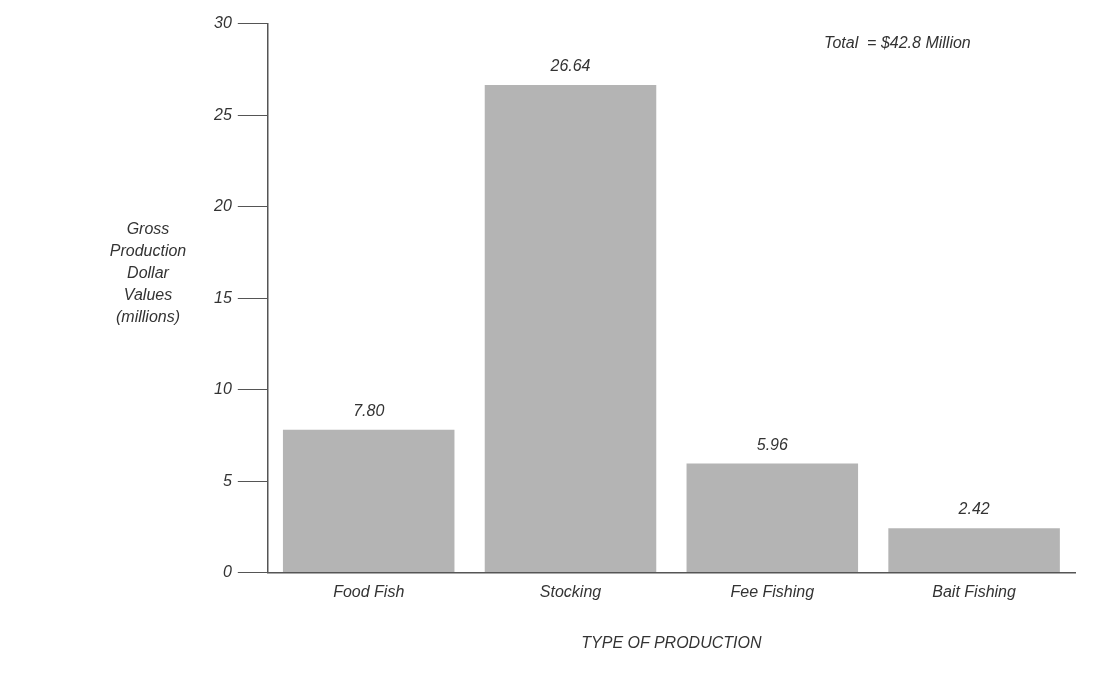  What do you see at coordinates (974, 591) in the screenshot?
I see `x-tick-label: Bait Fishing` at bounding box center [974, 591].